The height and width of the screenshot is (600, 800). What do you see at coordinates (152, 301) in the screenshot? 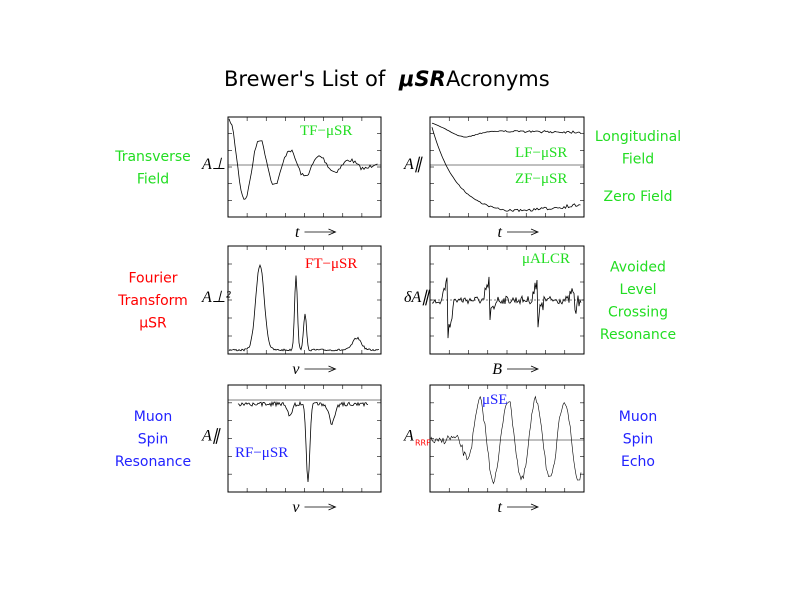
I see `side-label: Transform` at bounding box center [152, 301].